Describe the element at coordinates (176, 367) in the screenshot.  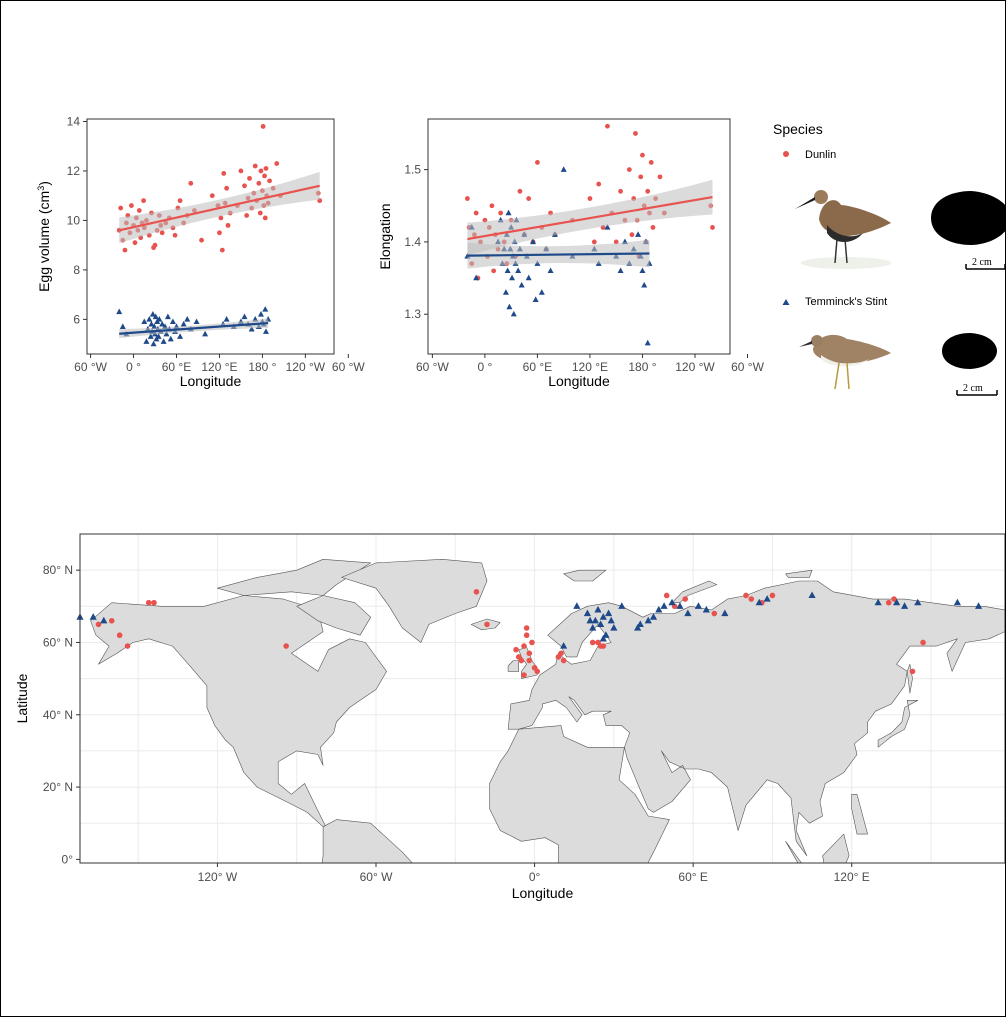
I see `x-tick-label: 60 °E` at that location.